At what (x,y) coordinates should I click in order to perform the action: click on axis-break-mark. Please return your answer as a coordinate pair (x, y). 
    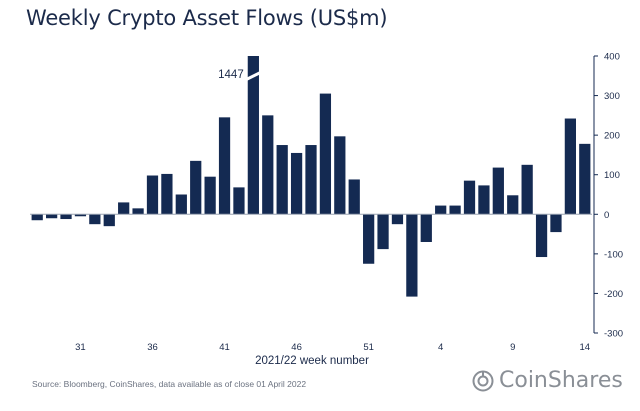
    Looking at the image, I should click on (253, 76).